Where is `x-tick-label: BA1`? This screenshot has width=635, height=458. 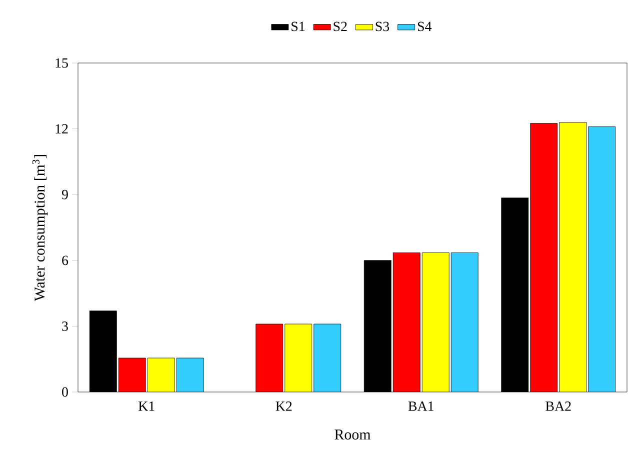 x-tick-label: BA1 is located at coordinates (421, 406).